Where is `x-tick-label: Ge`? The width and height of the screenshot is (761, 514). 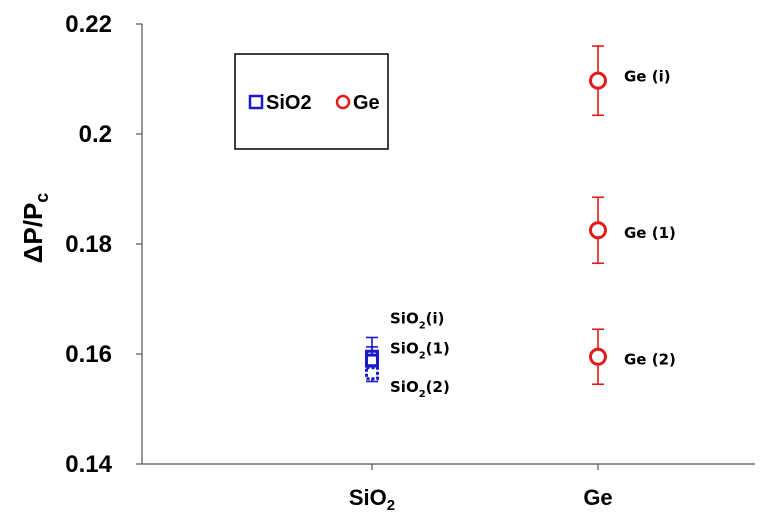 x-tick-label: Ge is located at coordinates (597, 497).